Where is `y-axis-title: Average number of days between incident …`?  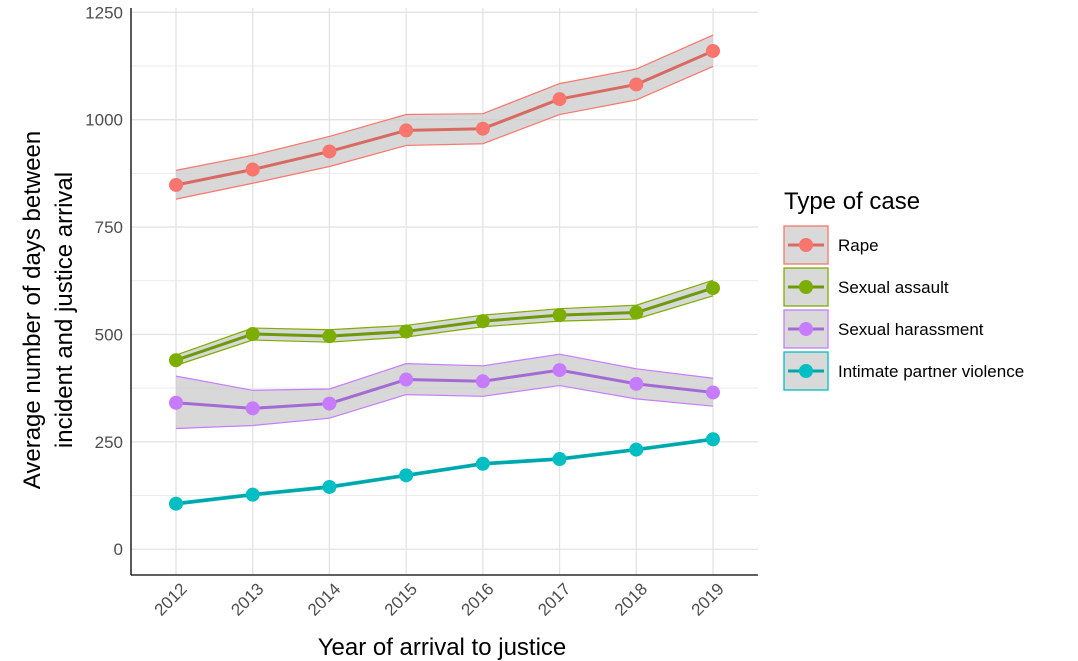
y-axis-title: Average number of days between incident … is located at coordinates (48, 310).